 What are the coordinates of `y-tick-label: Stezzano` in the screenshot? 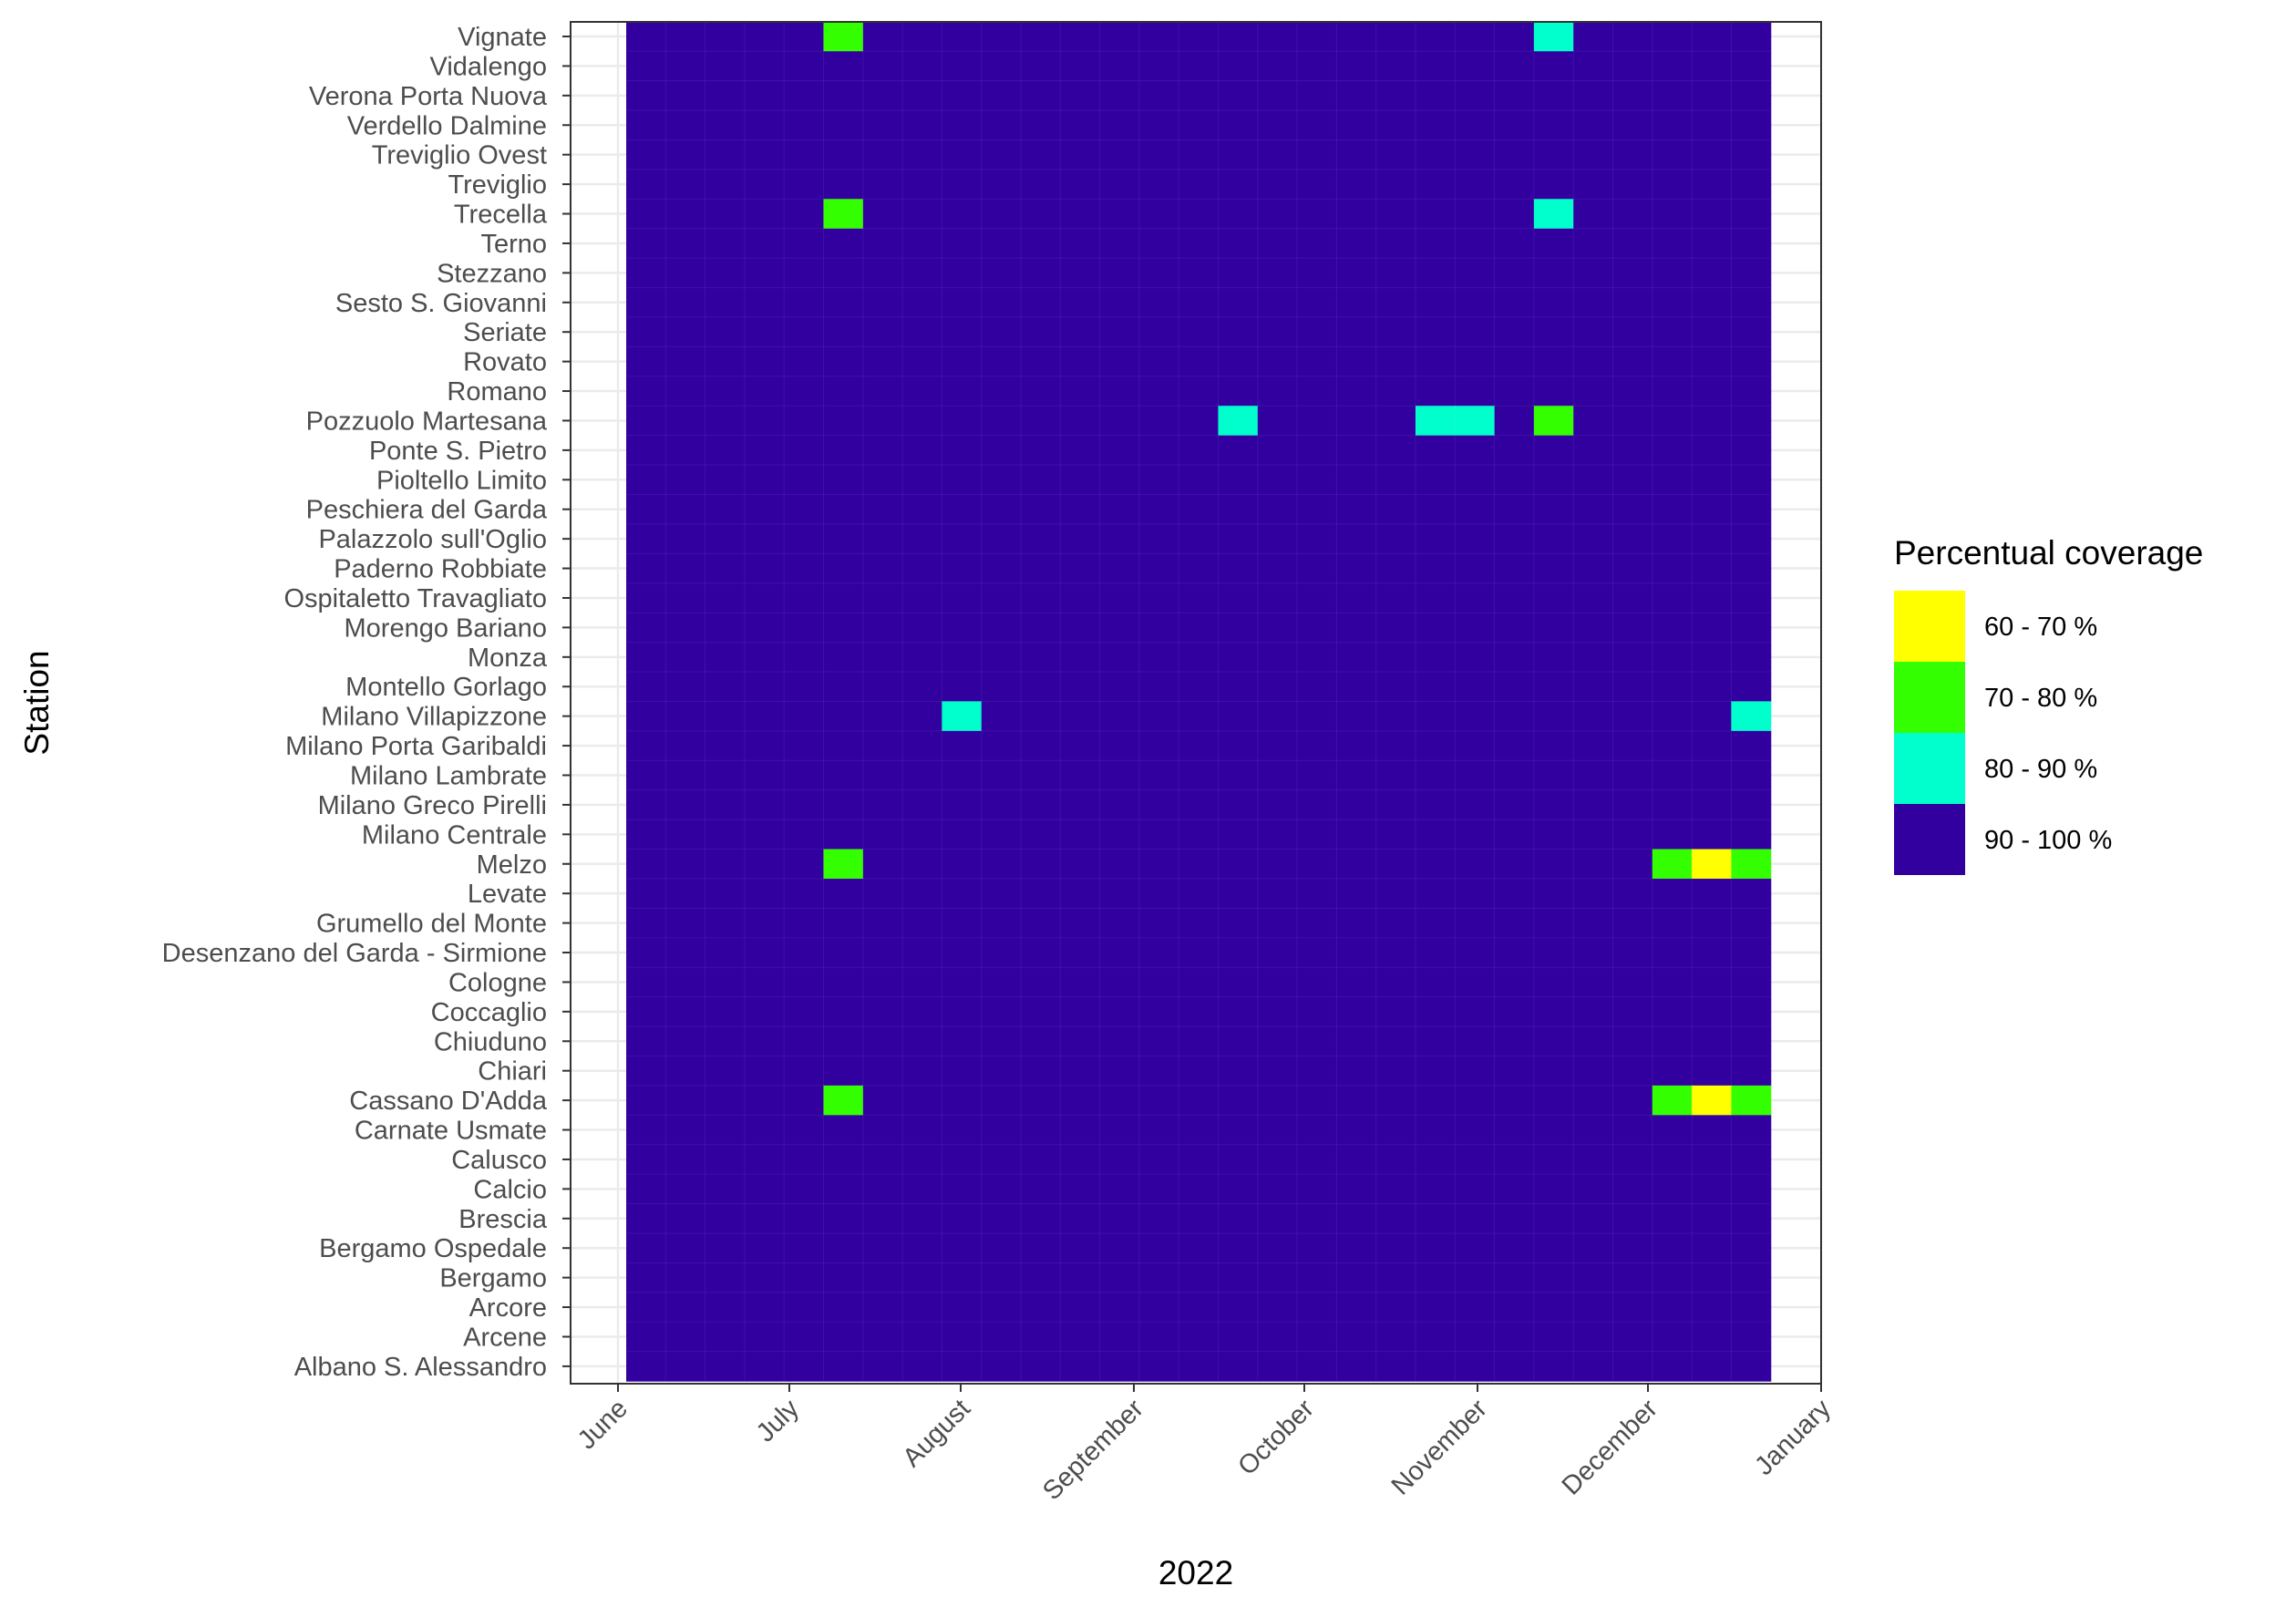 It's located at (492, 273).